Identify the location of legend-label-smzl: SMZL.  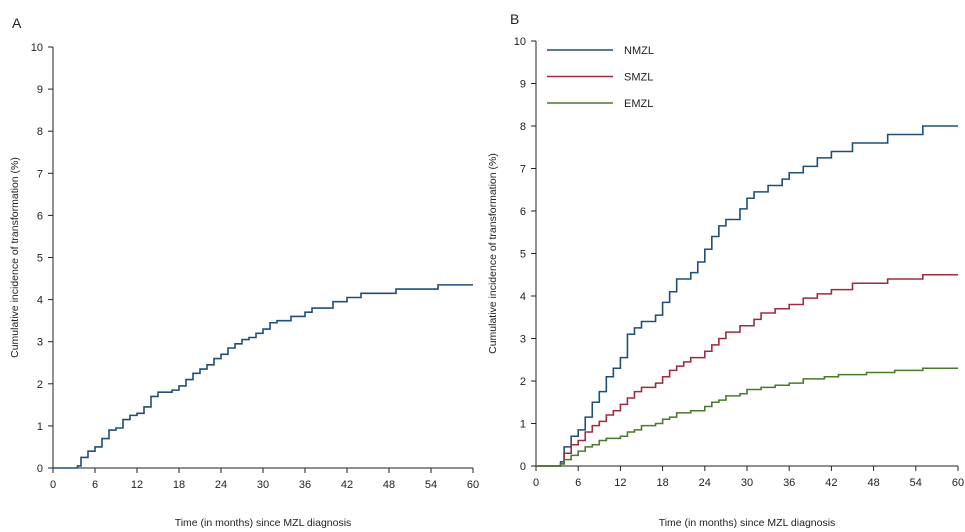
(638, 78).